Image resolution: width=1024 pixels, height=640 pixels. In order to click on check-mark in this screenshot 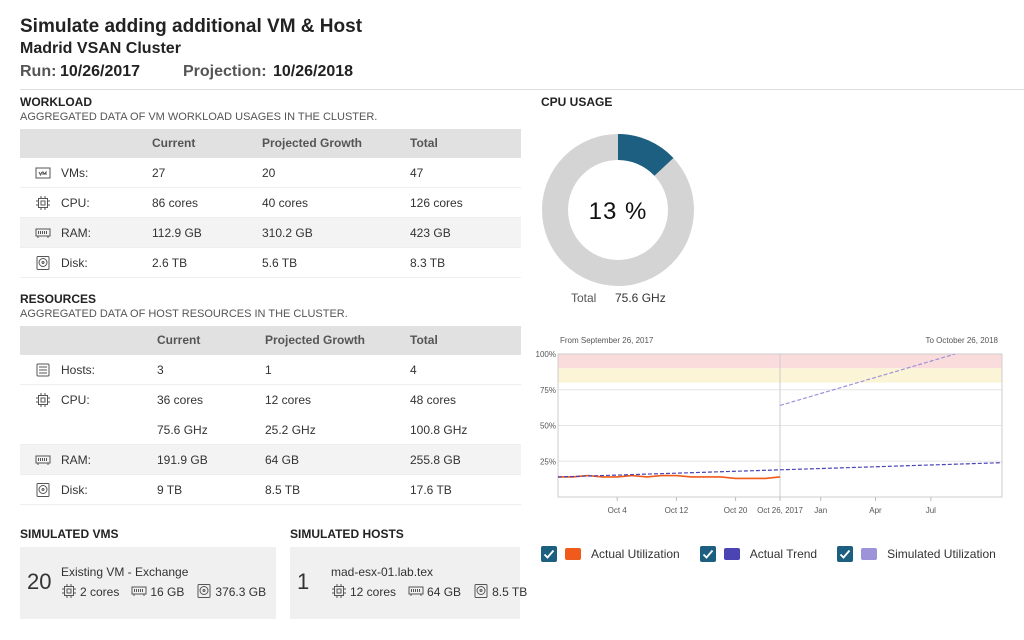, I will do `click(549, 554)`.